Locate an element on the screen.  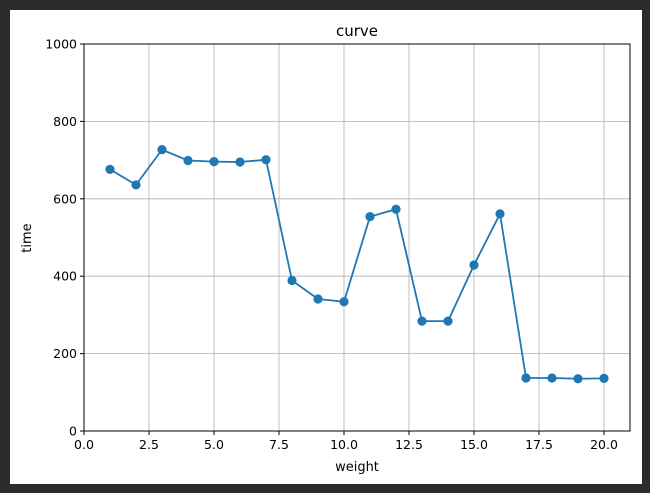
y-tick-label: 600 is located at coordinates (65, 198).